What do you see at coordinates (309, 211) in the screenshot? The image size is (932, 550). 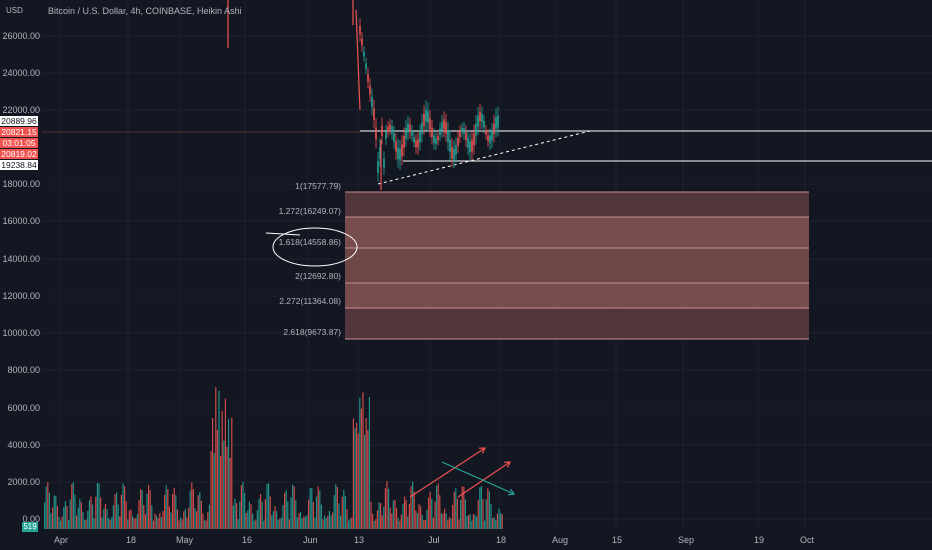 I see `fib-level-label: 1.272(16249.07)` at bounding box center [309, 211].